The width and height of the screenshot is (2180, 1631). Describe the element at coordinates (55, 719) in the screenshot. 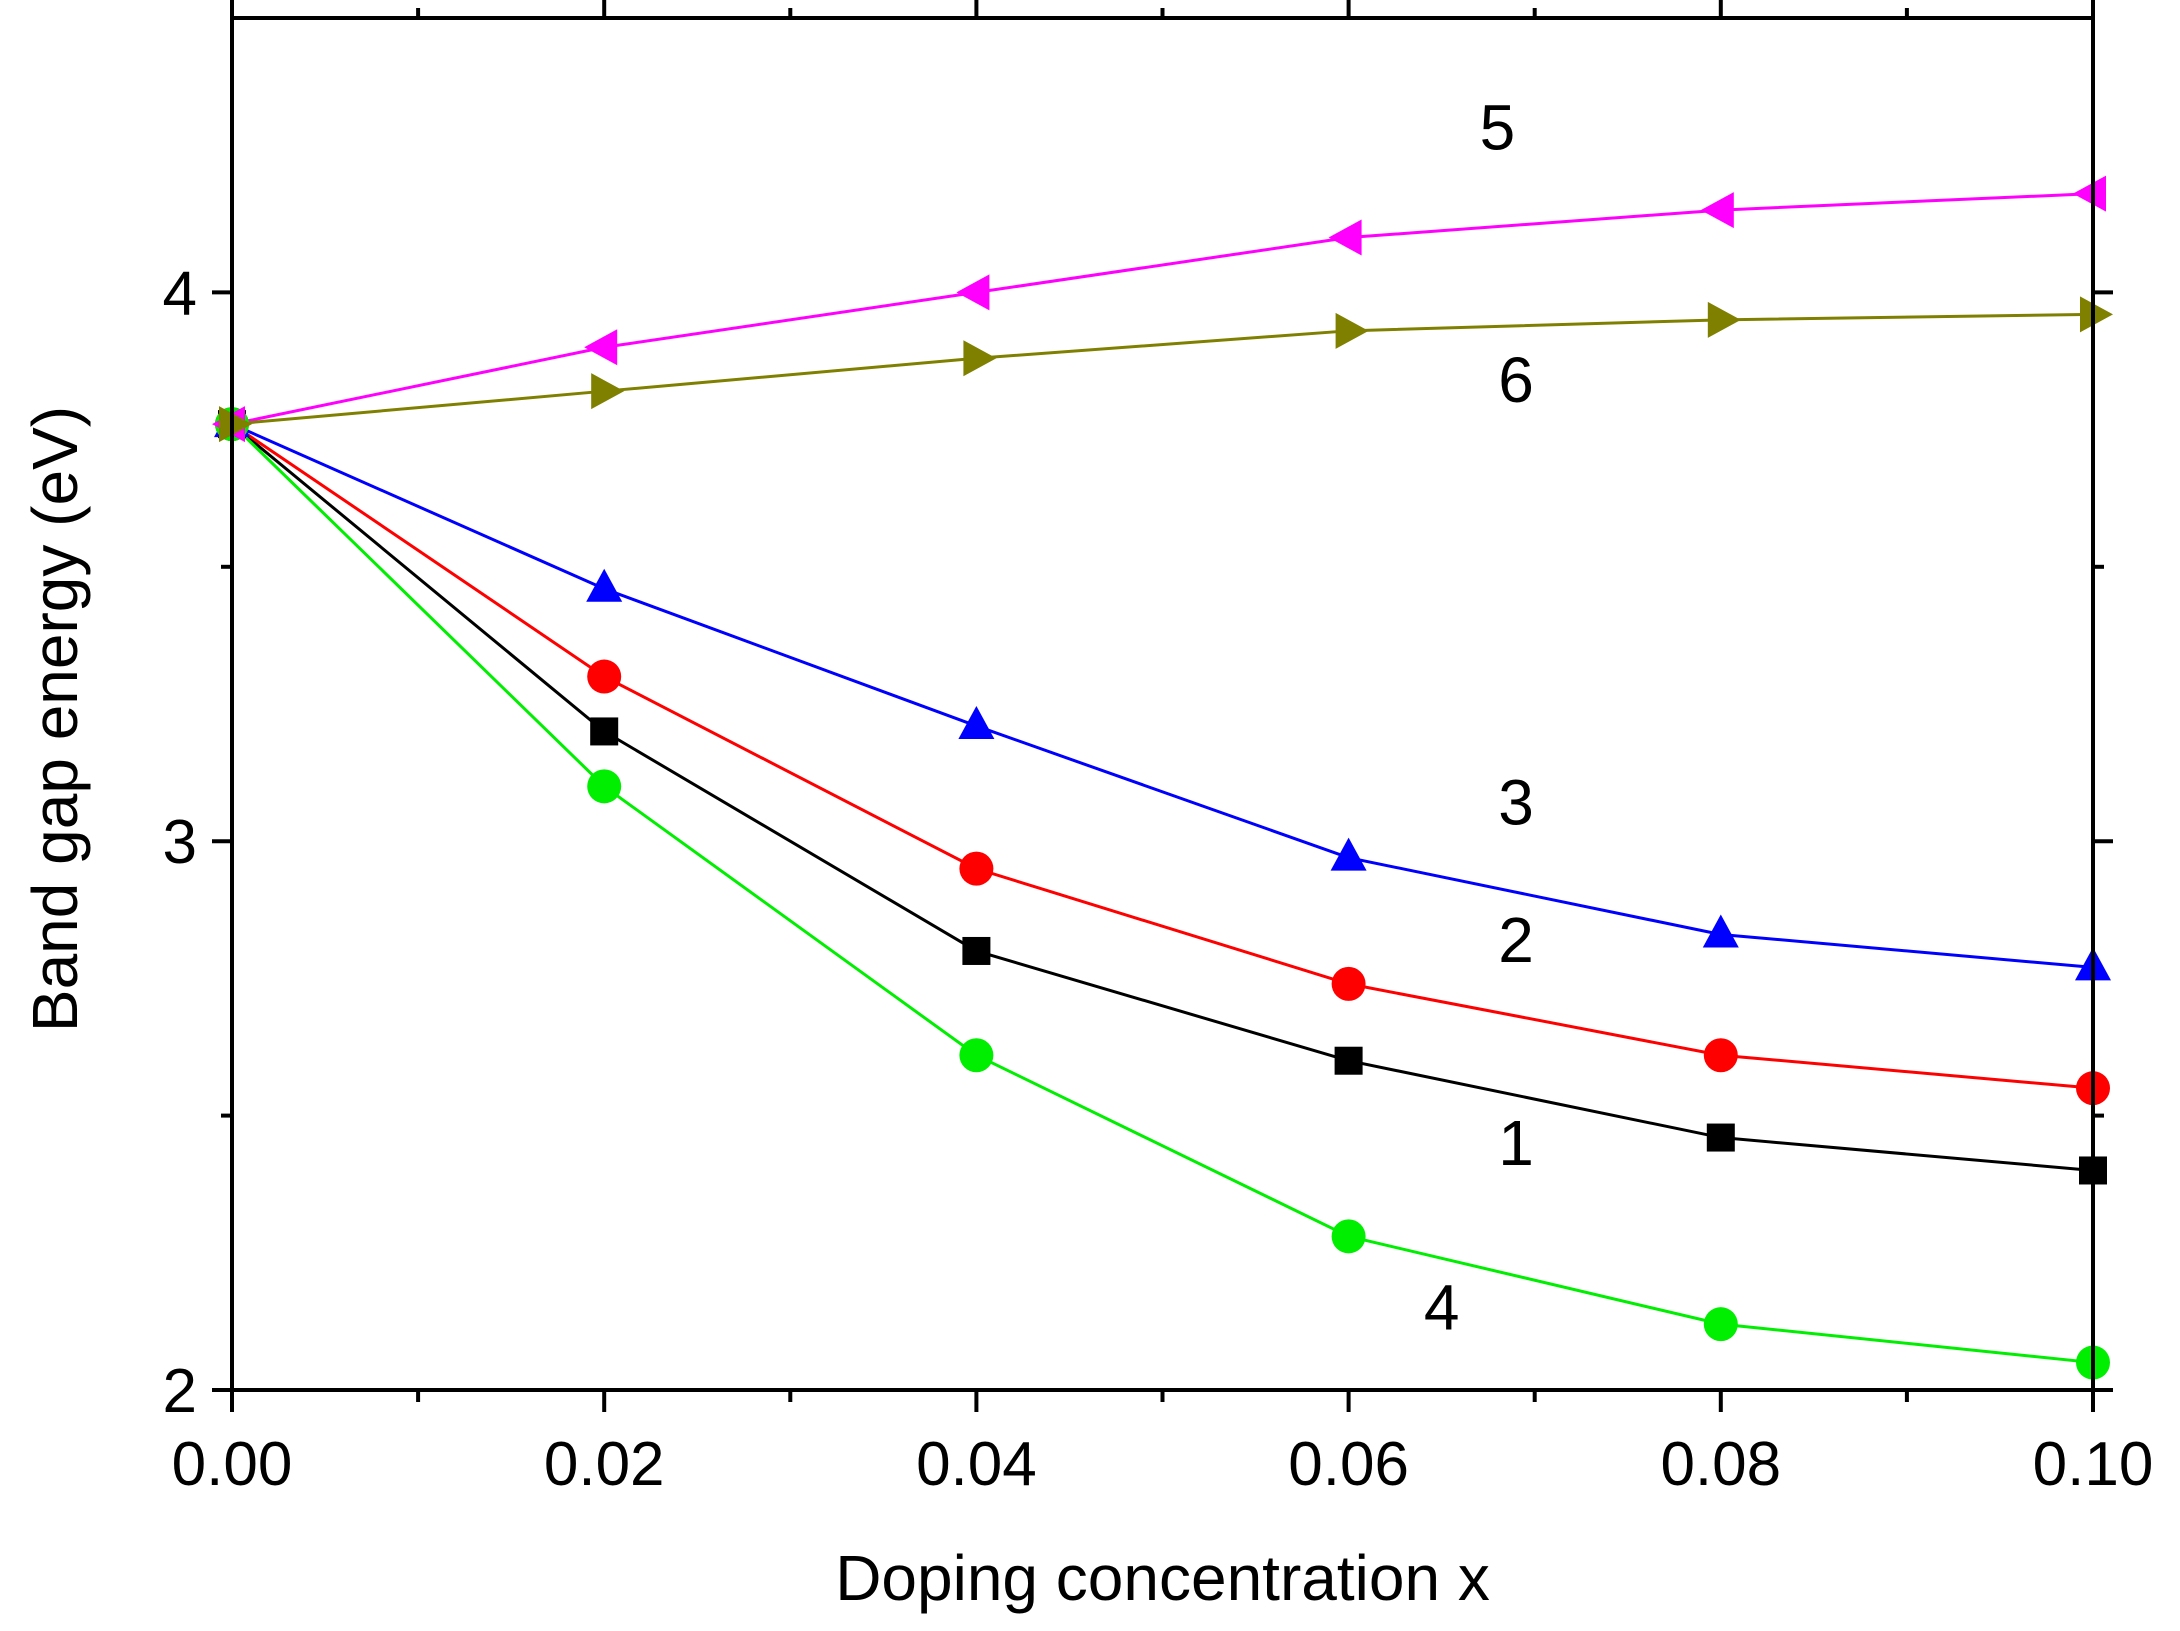

I see `y-axis-title: Band gap energy (eV)` at that location.